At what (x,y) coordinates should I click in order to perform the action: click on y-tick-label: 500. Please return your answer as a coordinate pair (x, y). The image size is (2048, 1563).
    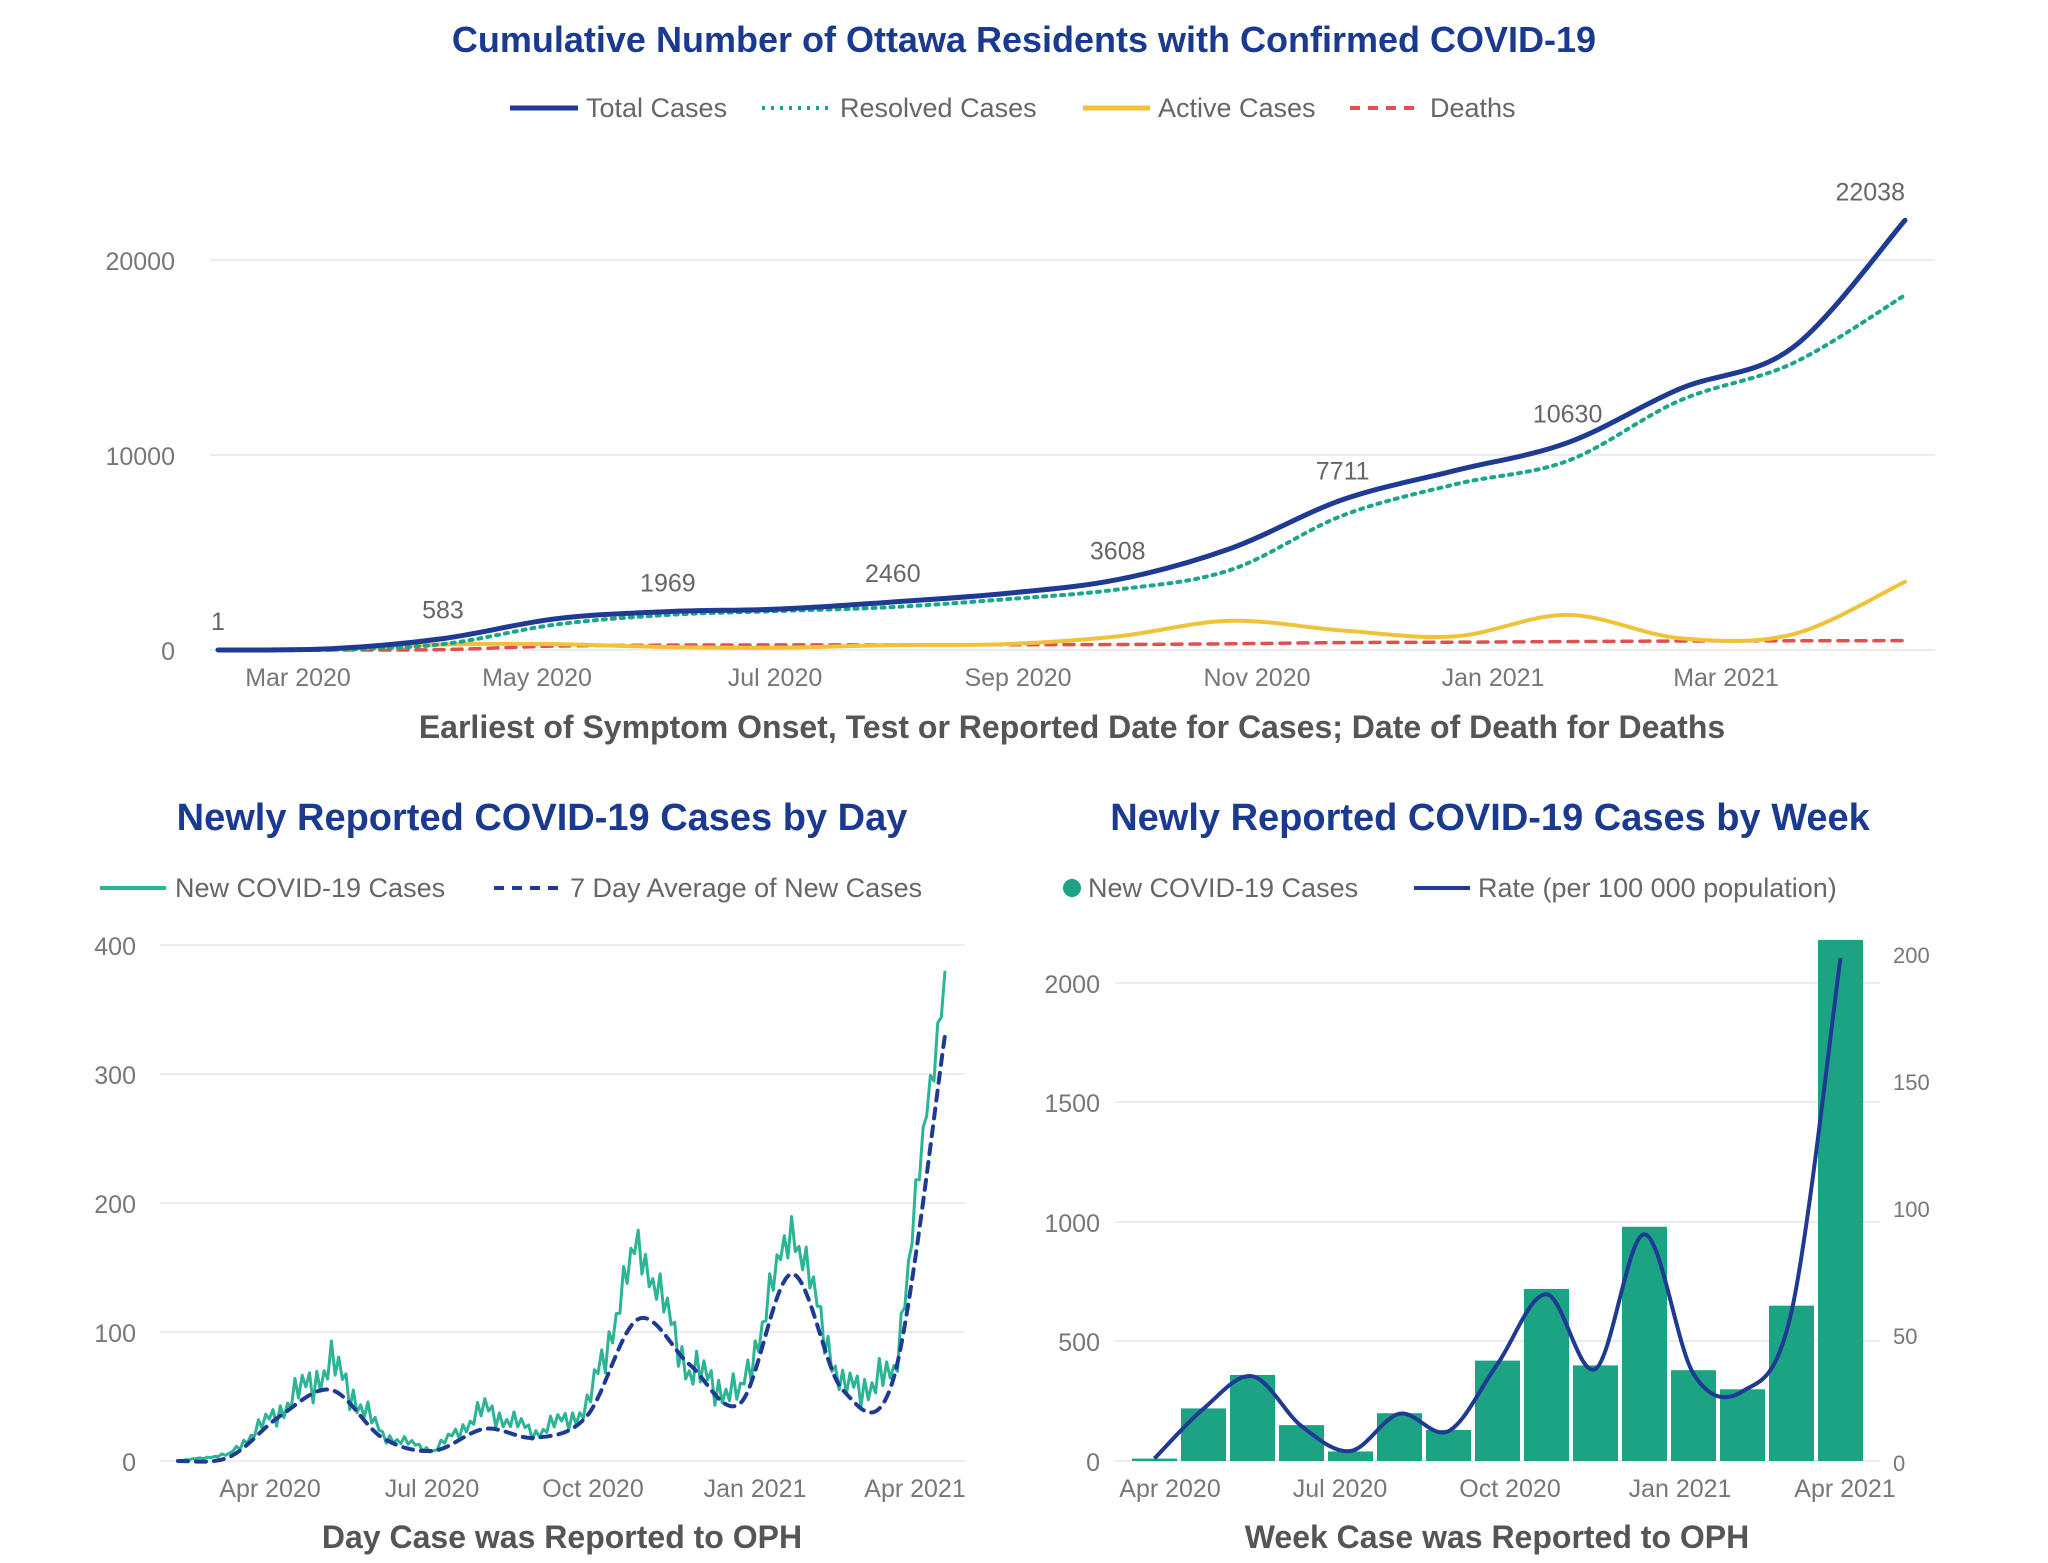
    Looking at the image, I should click on (1079, 1343).